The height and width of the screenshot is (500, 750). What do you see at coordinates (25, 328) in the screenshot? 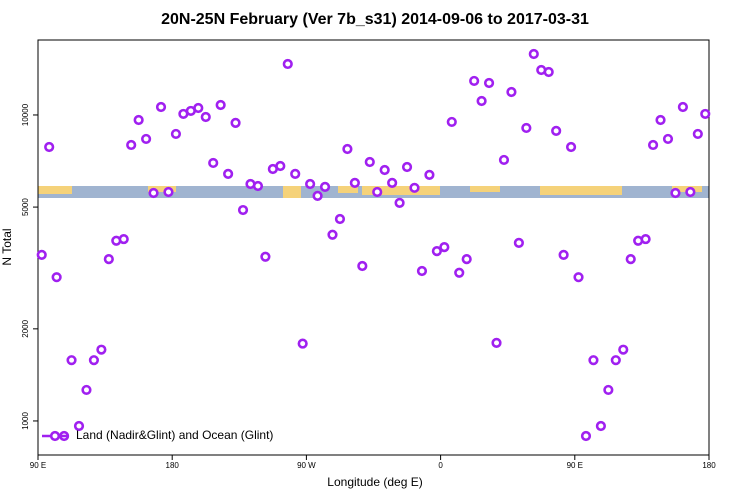
I see `y-tick-label: 2000` at bounding box center [25, 328].